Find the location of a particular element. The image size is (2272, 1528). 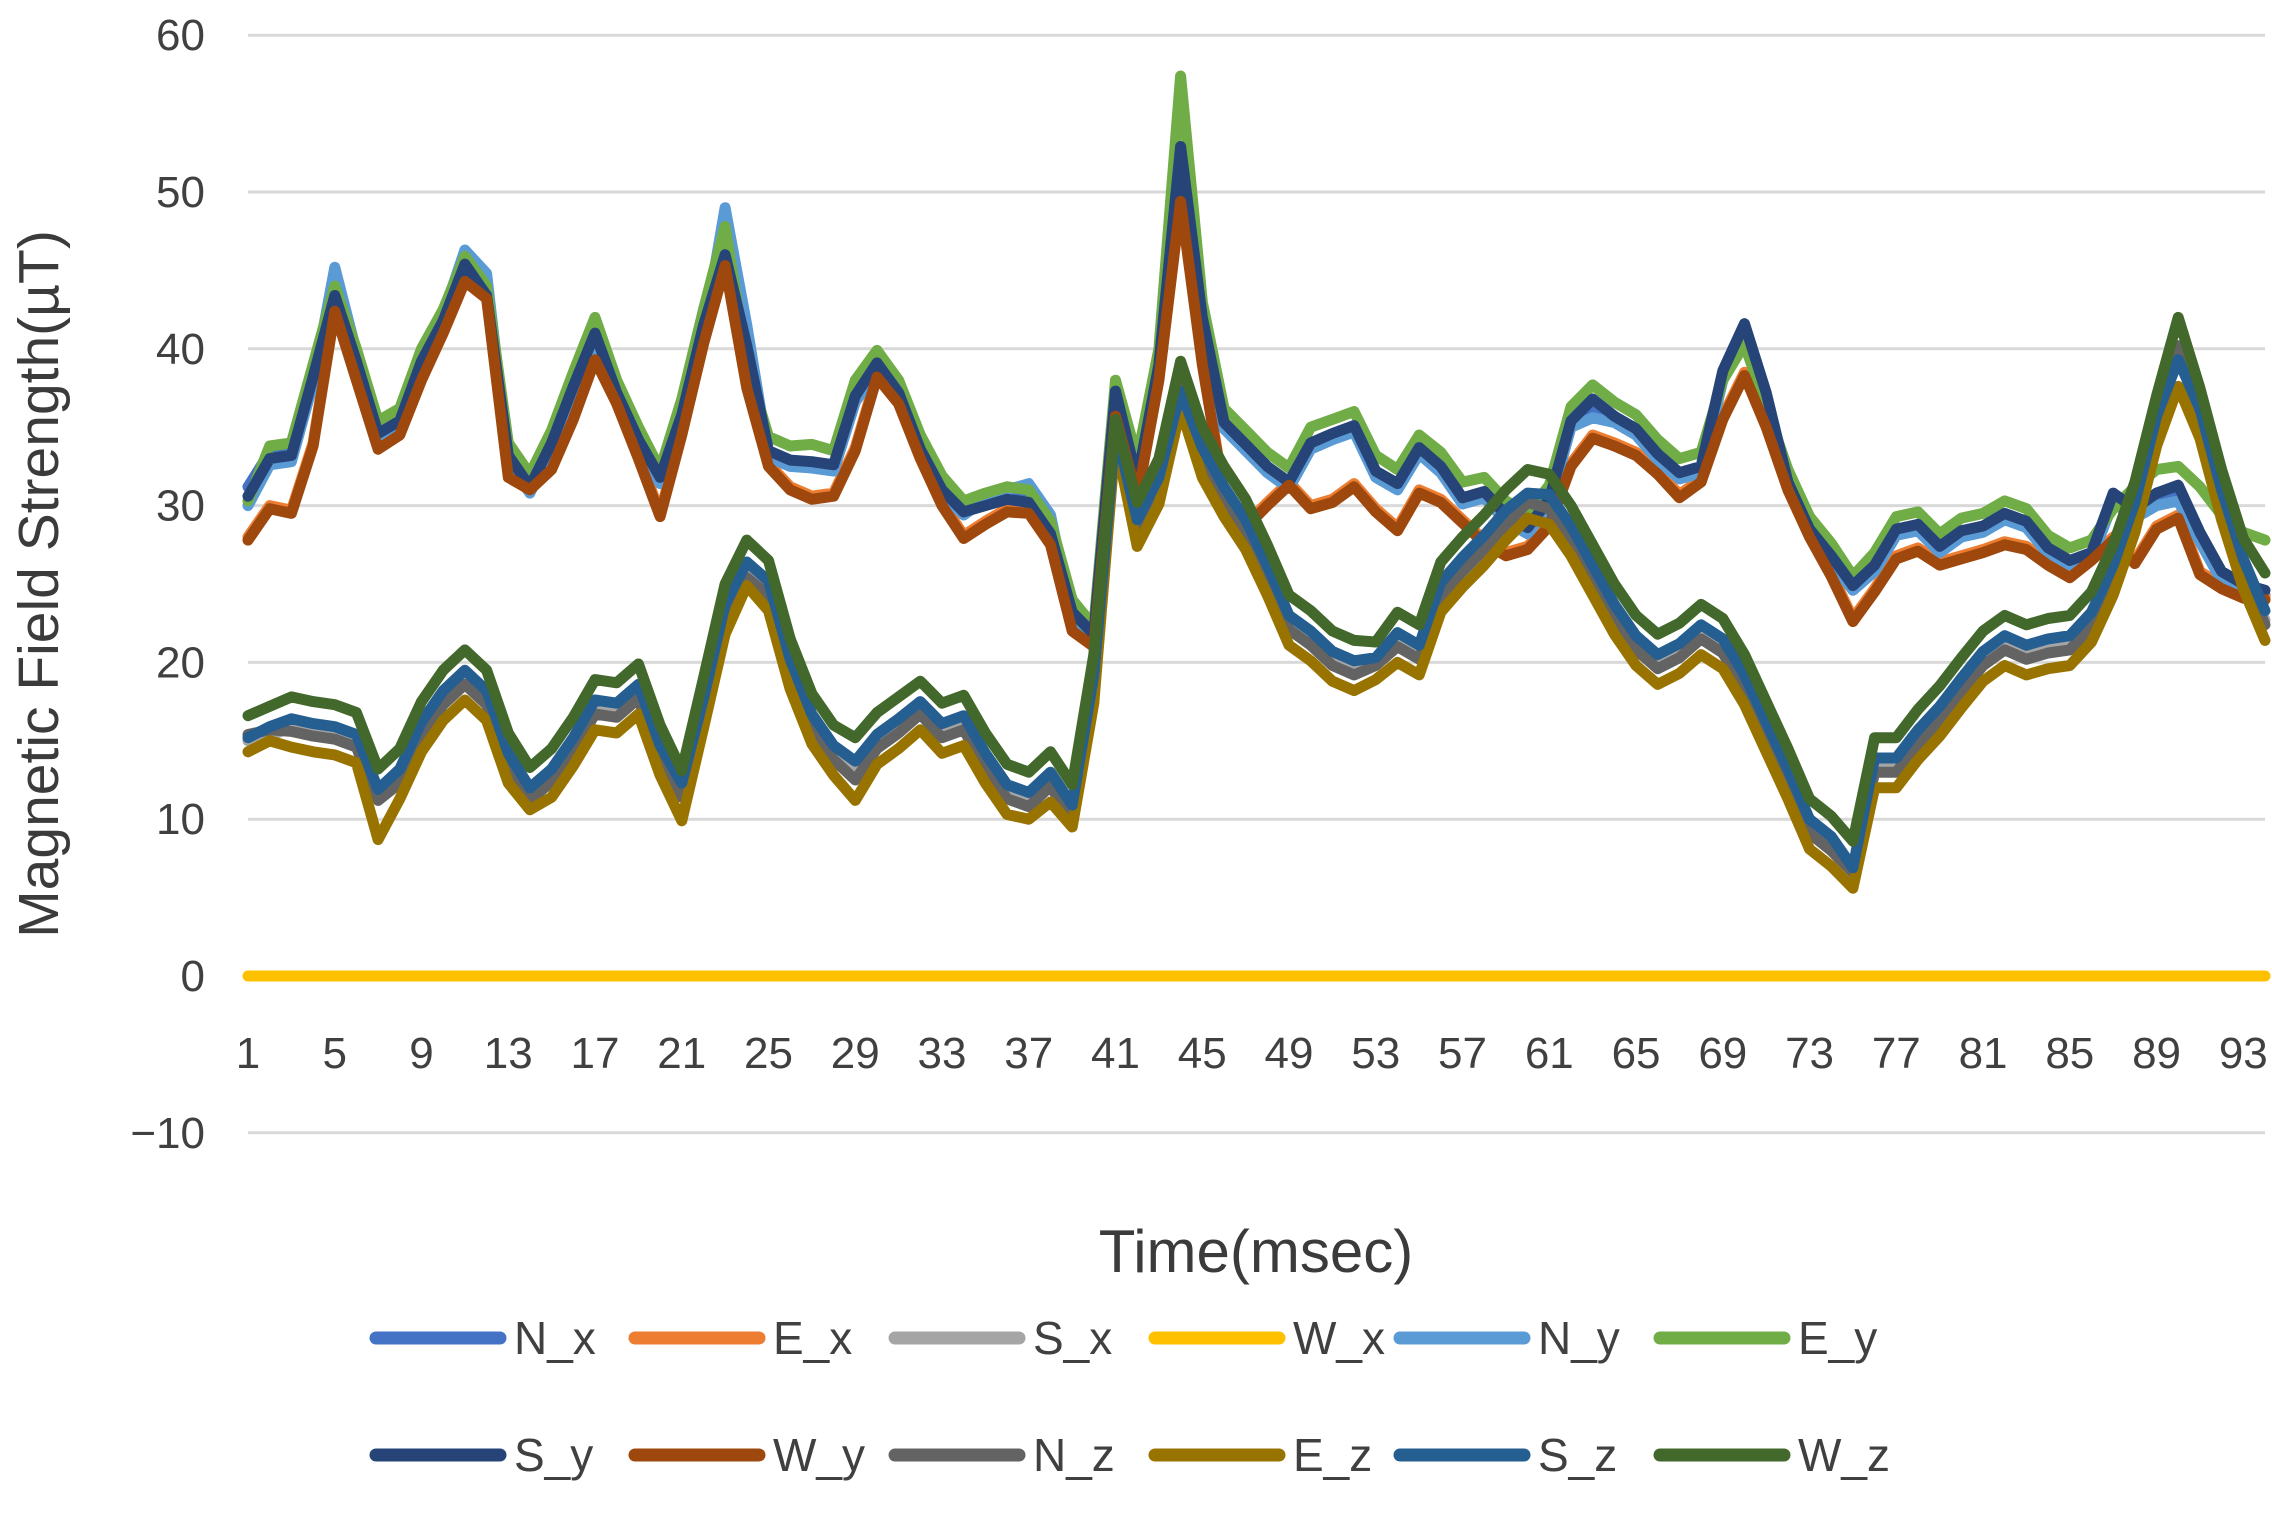

legend-item-E_x: E_x is located at coordinates (740, 1338).